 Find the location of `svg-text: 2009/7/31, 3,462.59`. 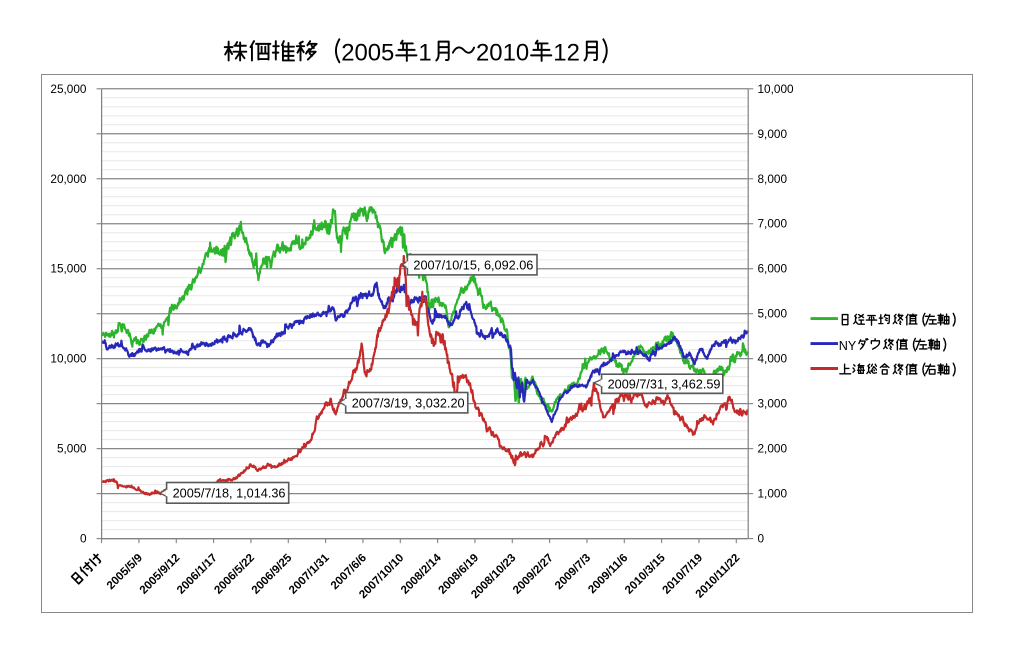

svg-text: 2009/7/31, 3,462.59 is located at coordinates (664, 384).